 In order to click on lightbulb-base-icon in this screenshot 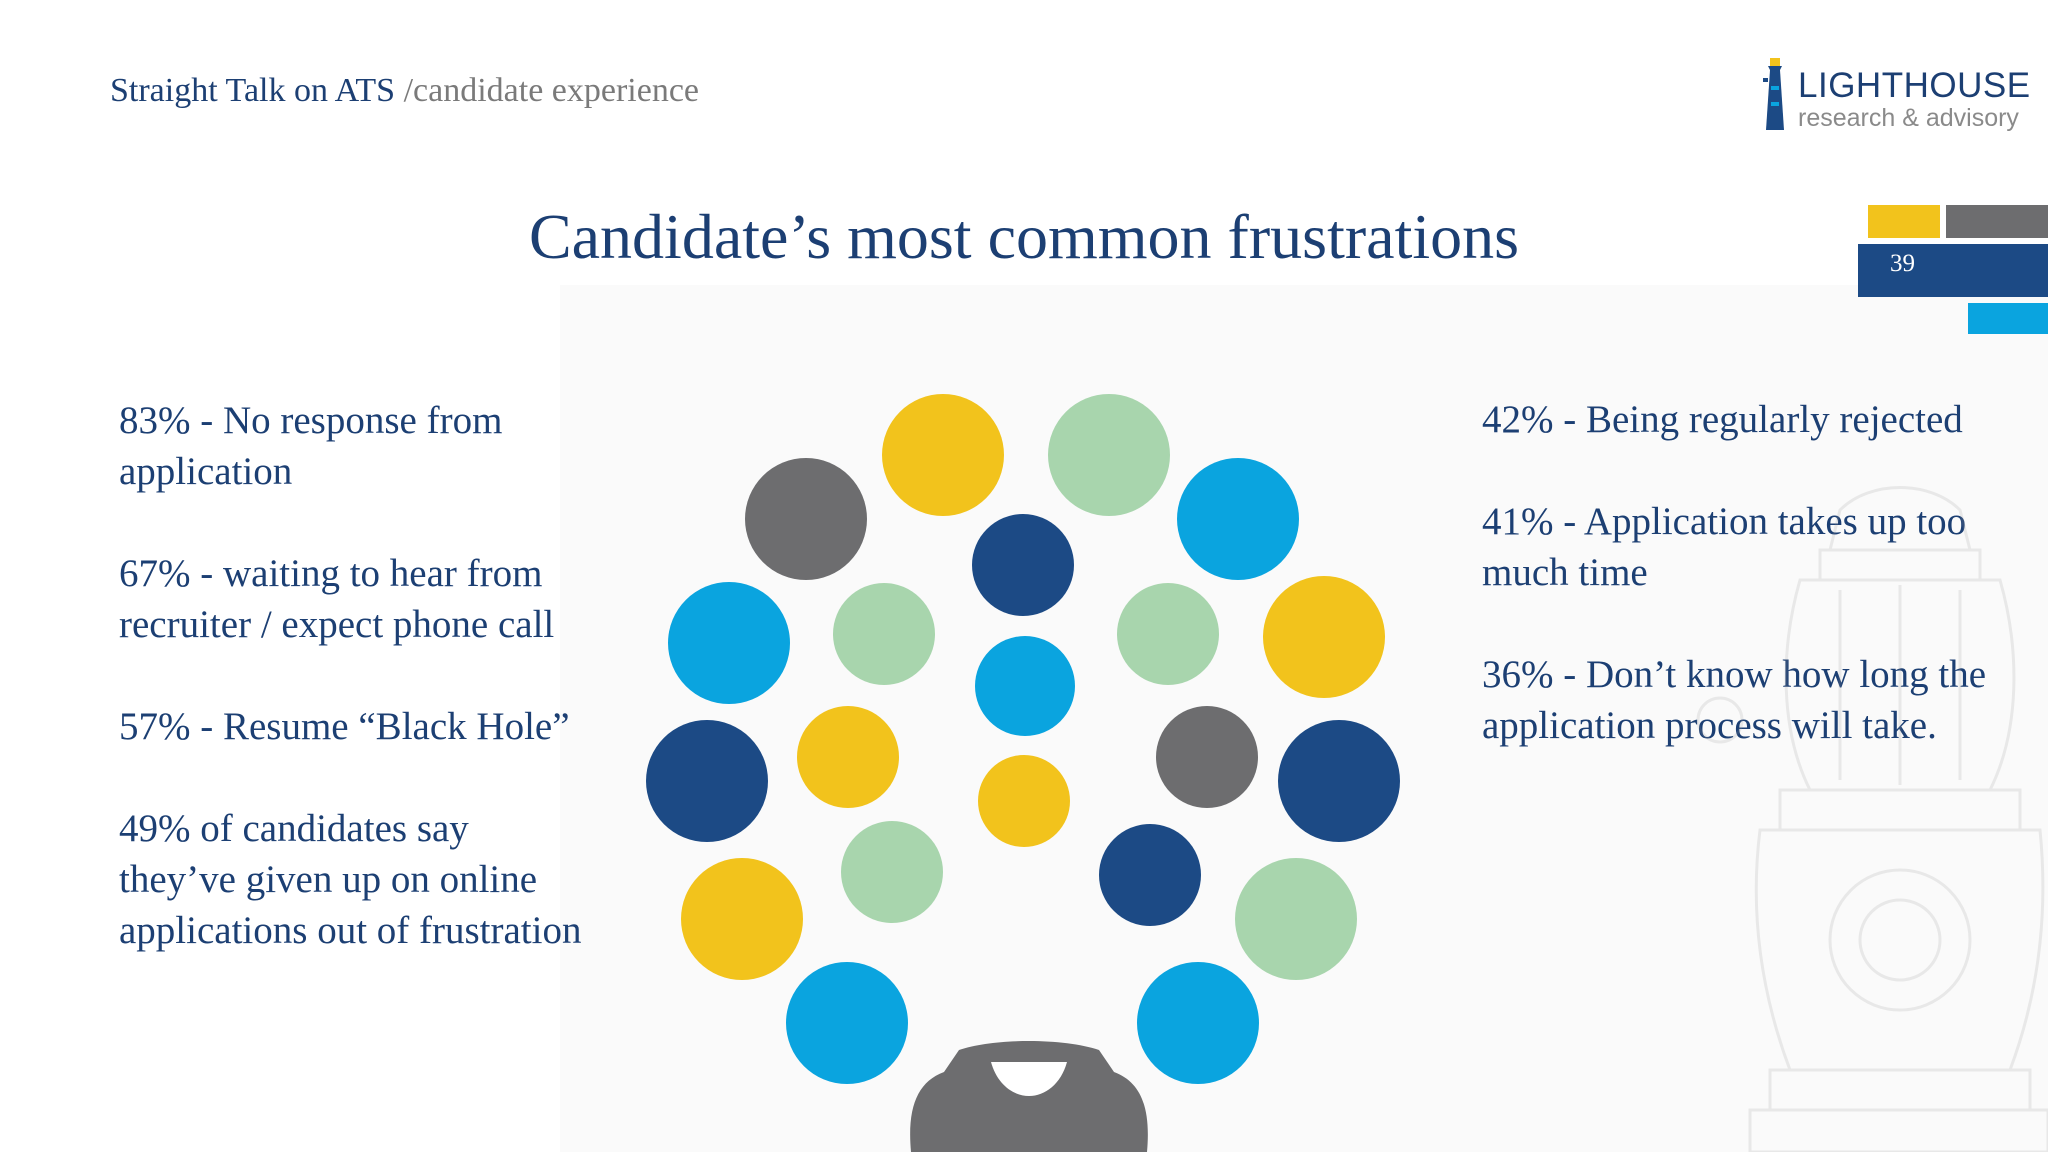, I will do `click(1029, 1096)`.